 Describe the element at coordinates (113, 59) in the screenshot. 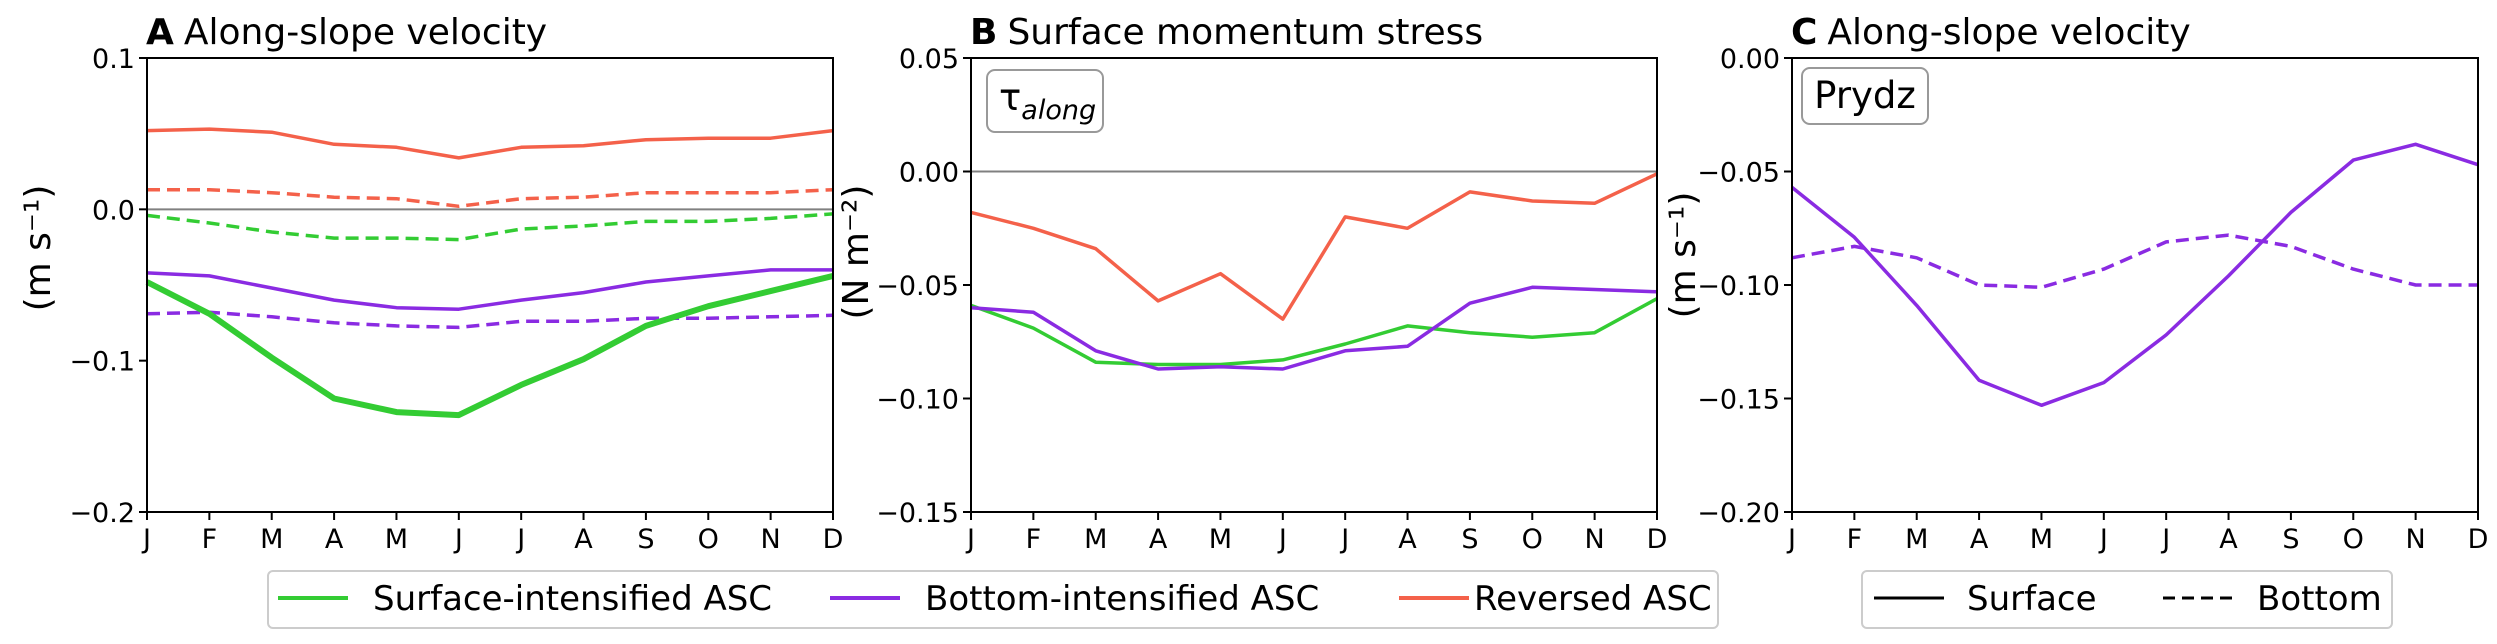

I see `panel-a-y-tick-label: 0.1` at that location.